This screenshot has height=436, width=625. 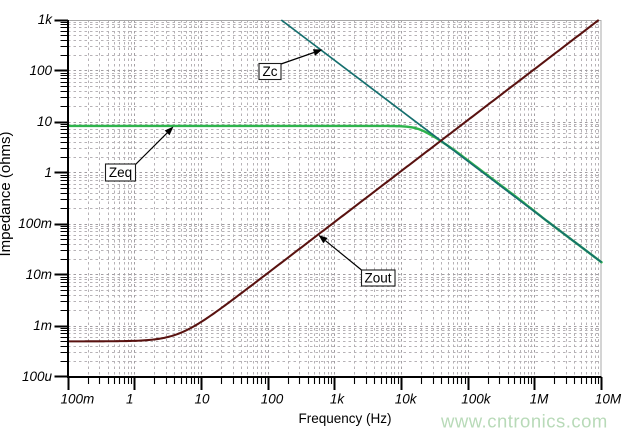 What do you see at coordinates (377, 278) in the screenshot?
I see `svg-text: Zout` at bounding box center [377, 278].